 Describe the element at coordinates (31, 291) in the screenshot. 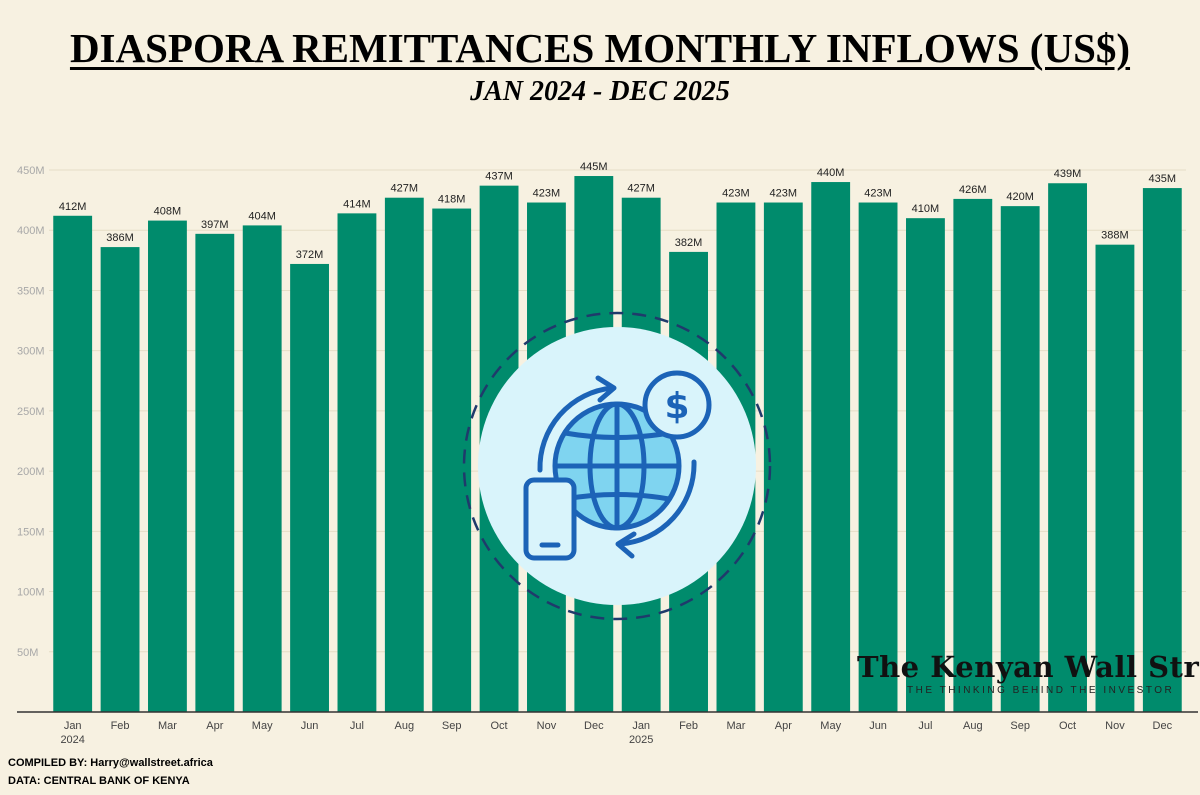

I see `y-tick-label: 350M` at that location.